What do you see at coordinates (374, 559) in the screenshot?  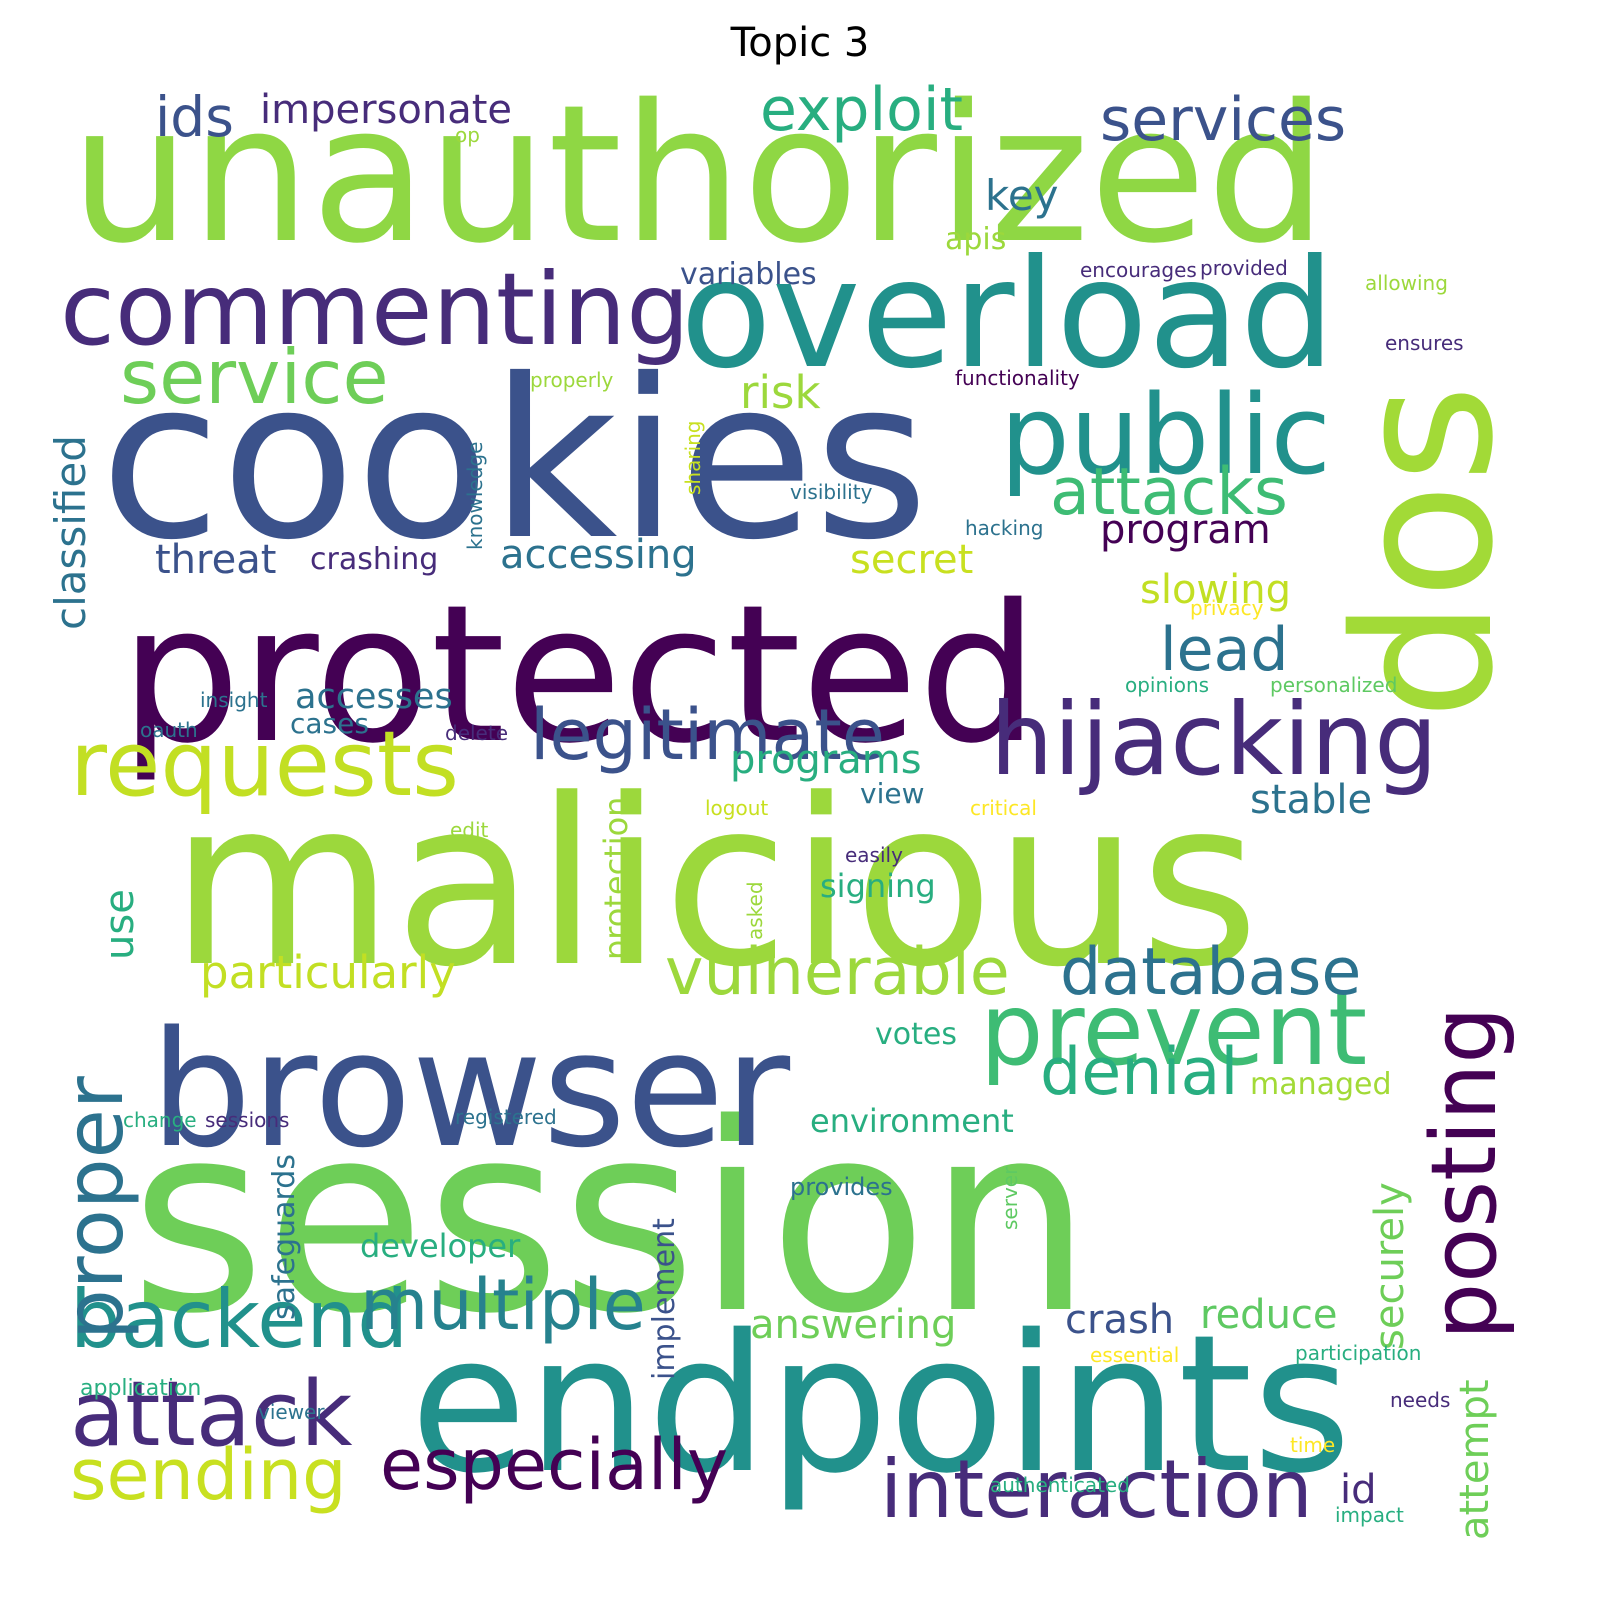 I see `word-crashing: crashing` at bounding box center [374, 559].